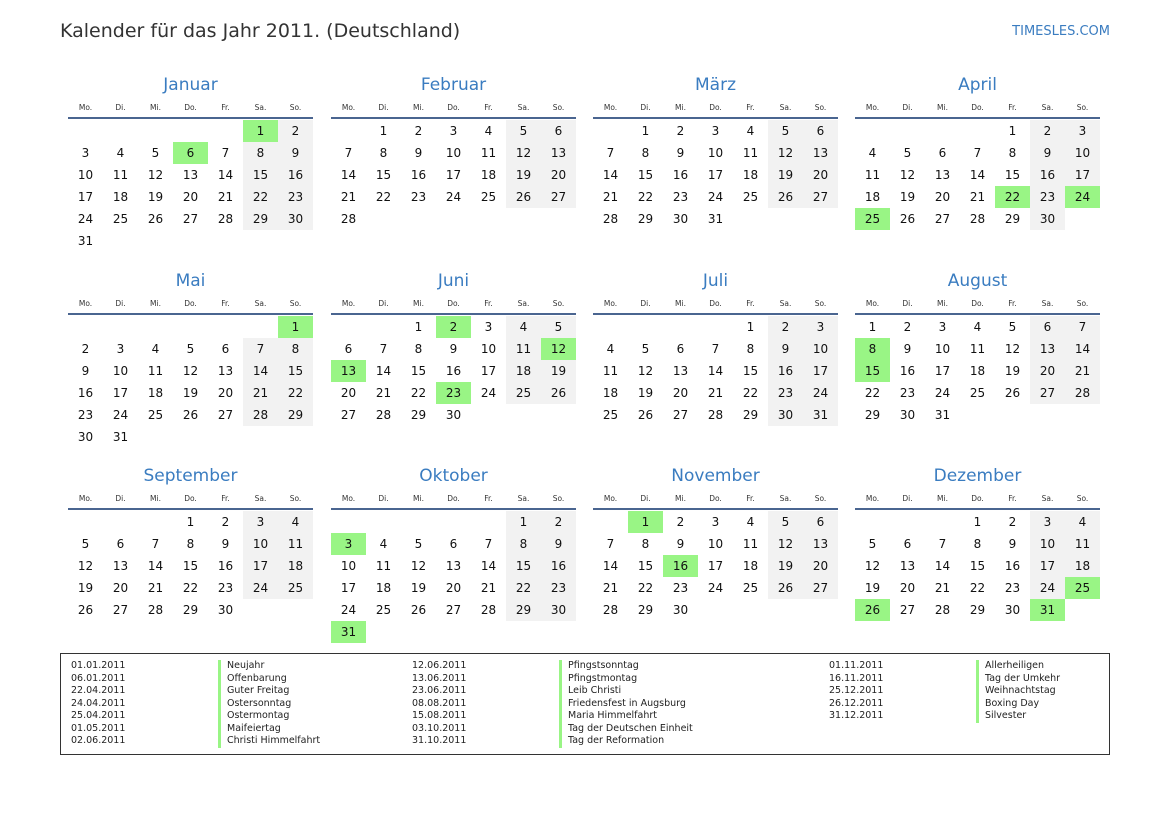  Describe the element at coordinates (645, 131) in the screenshot. I see `day: 1` at that location.